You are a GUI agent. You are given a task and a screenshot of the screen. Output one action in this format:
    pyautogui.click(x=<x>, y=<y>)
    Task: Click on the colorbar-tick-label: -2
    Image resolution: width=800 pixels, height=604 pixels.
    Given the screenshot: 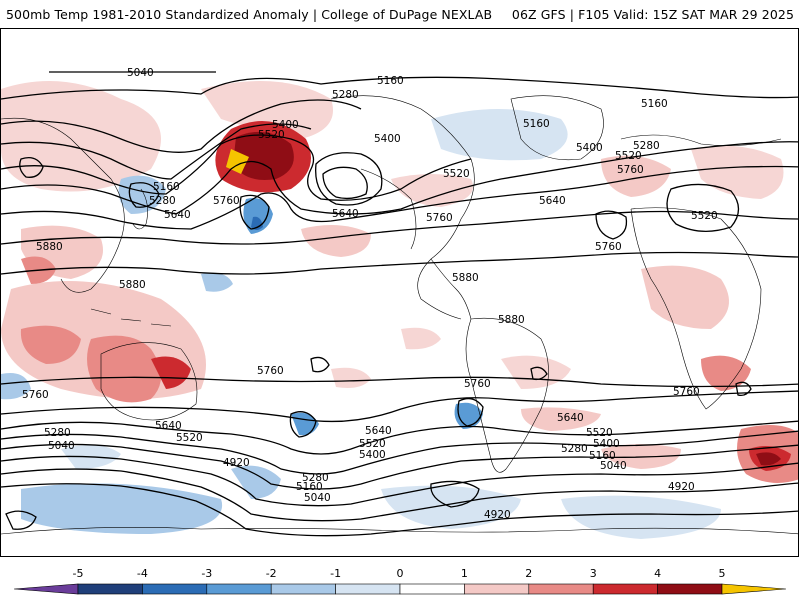 What is the action you would take?
    pyautogui.click(x=271, y=573)
    